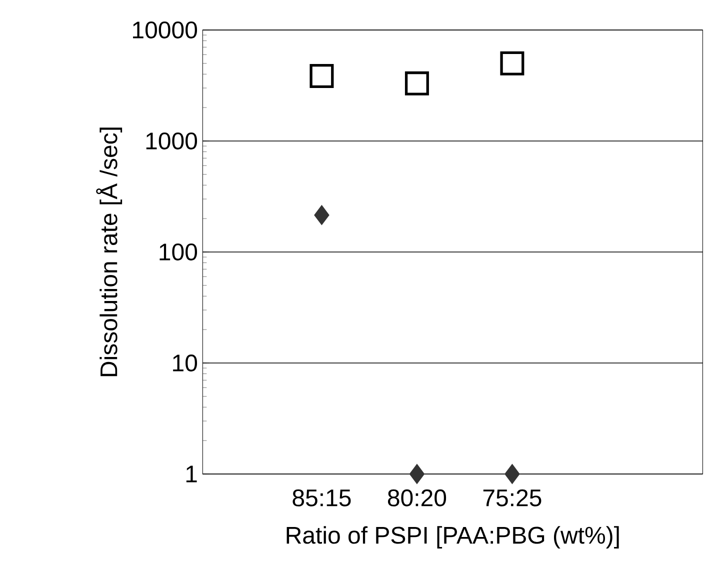 The height and width of the screenshot is (580, 704). I want to click on x-tick-label: 85:15, so click(321, 497).